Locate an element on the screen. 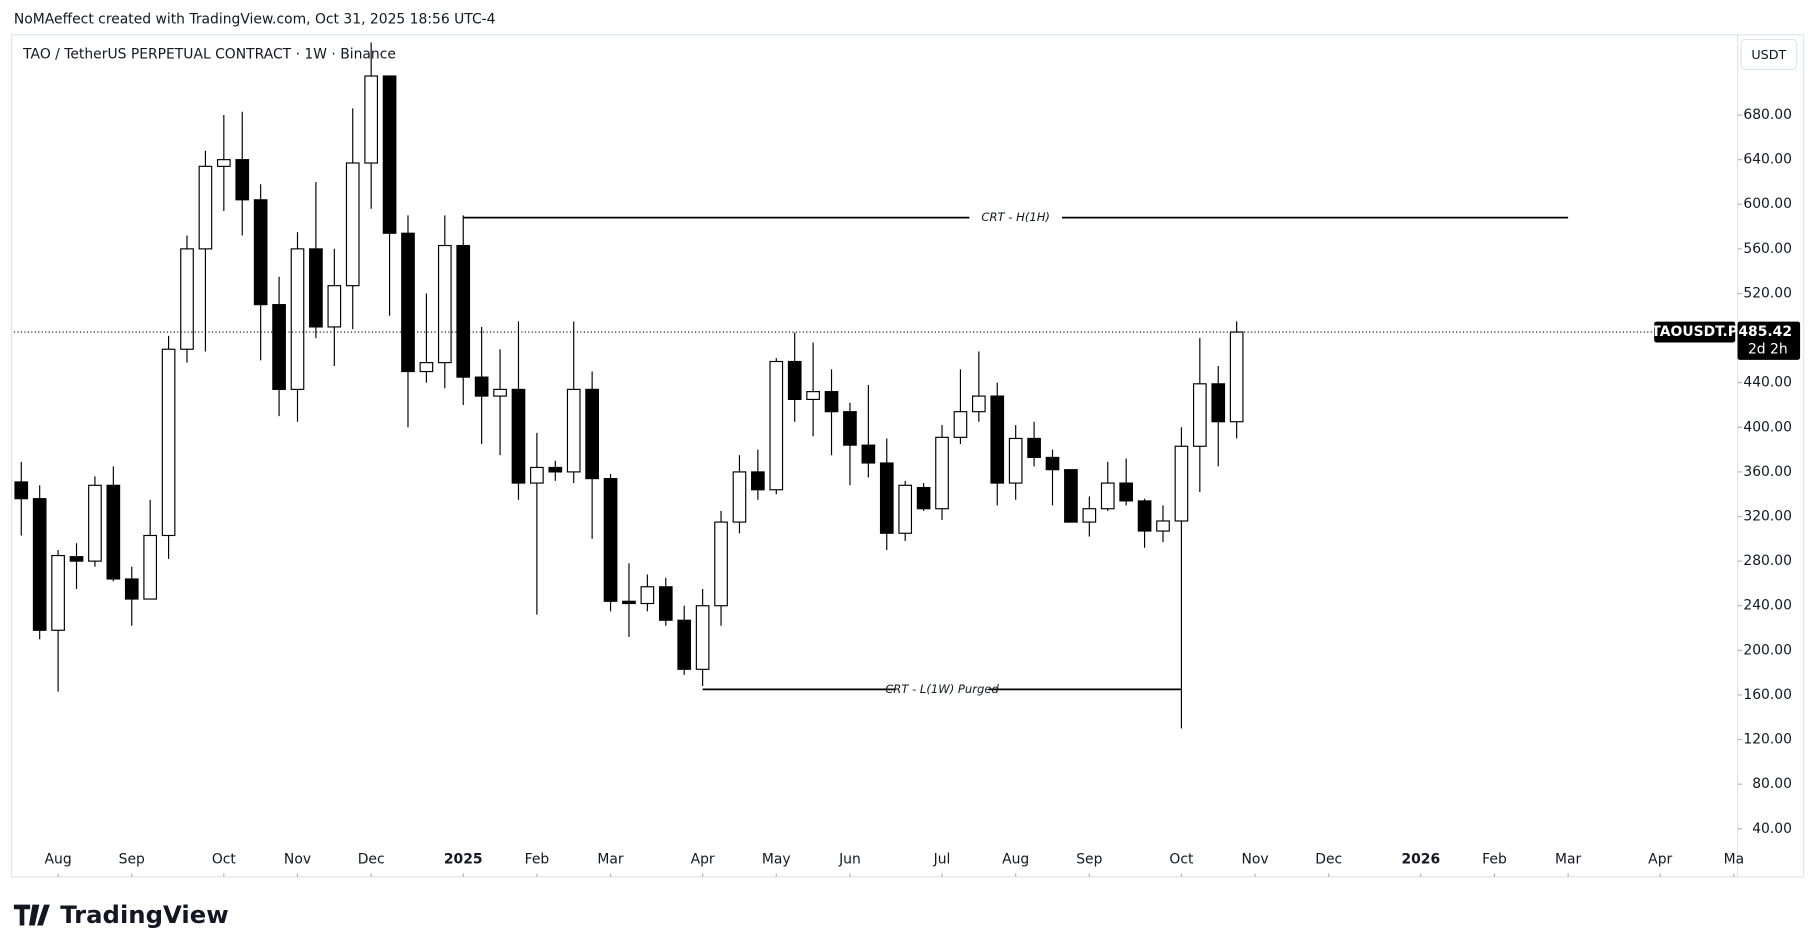  y-tick-label: 80.00 is located at coordinates (1772, 784).